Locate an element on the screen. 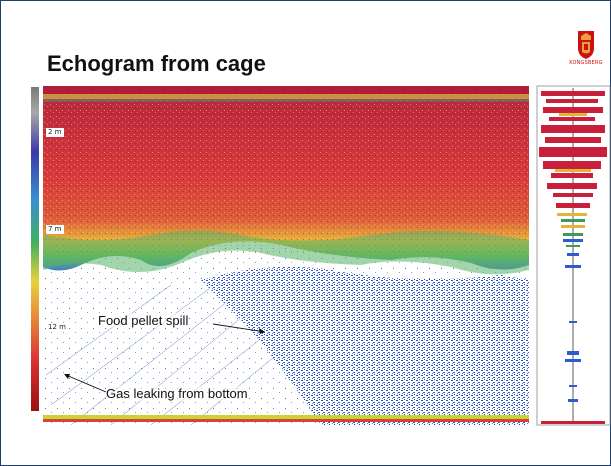 This screenshot has height=466, width=611. depth-label-12m: 12 m is located at coordinates (57, 327).